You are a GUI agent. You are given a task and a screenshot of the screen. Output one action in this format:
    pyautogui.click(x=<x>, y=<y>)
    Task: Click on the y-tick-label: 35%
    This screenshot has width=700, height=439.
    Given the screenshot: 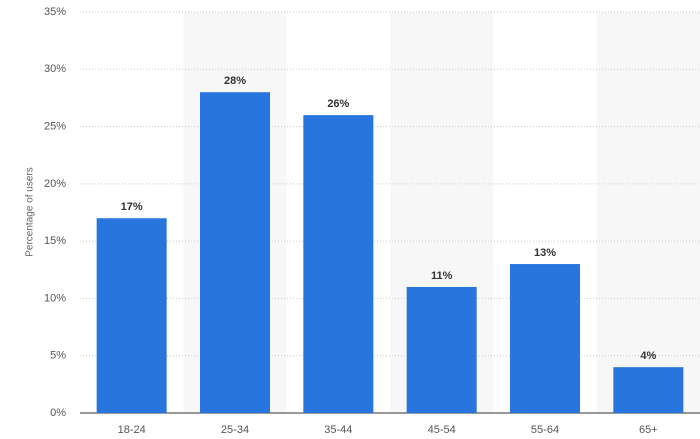 What is the action you would take?
    pyautogui.click(x=55, y=12)
    